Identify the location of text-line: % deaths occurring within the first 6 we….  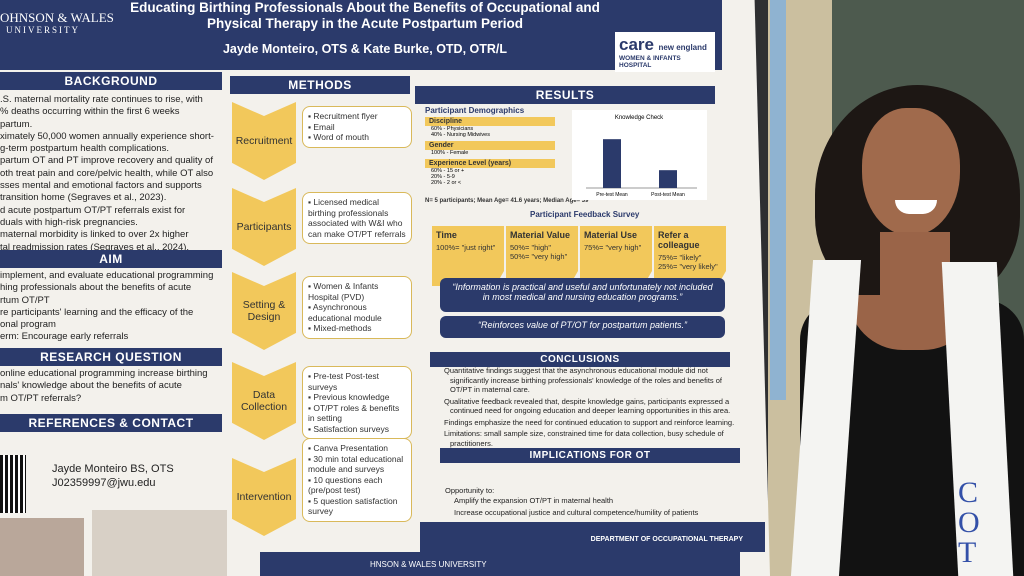
(90, 112).